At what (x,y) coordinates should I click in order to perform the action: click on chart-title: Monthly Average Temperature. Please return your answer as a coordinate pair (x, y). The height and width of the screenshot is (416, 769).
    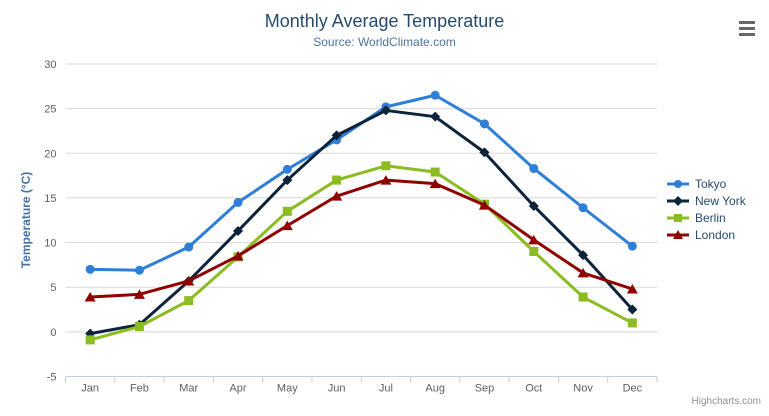
    Looking at the image, I should click on (384, 21).